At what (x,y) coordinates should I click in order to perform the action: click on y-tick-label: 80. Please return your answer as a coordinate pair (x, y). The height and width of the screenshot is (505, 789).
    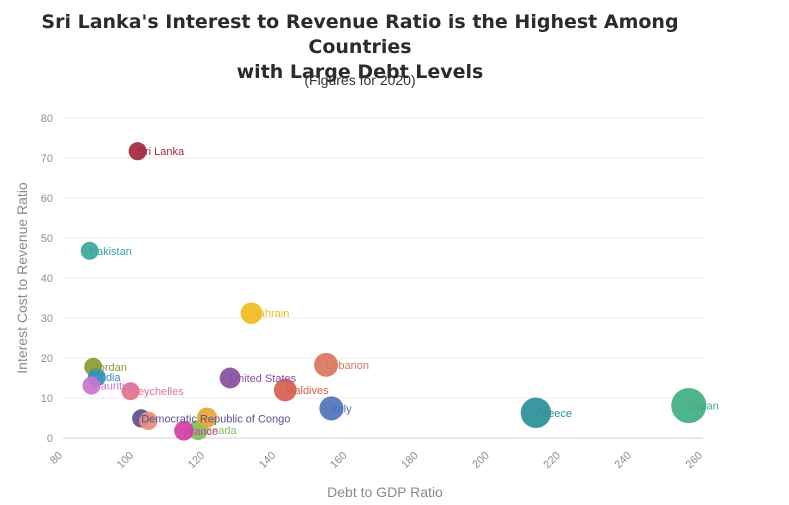
    Looking at the image, I should click on (47, 119).